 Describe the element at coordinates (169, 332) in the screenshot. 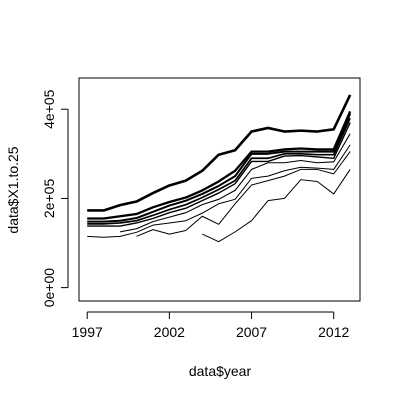

I see `x-tick-label: 2002` at that location.